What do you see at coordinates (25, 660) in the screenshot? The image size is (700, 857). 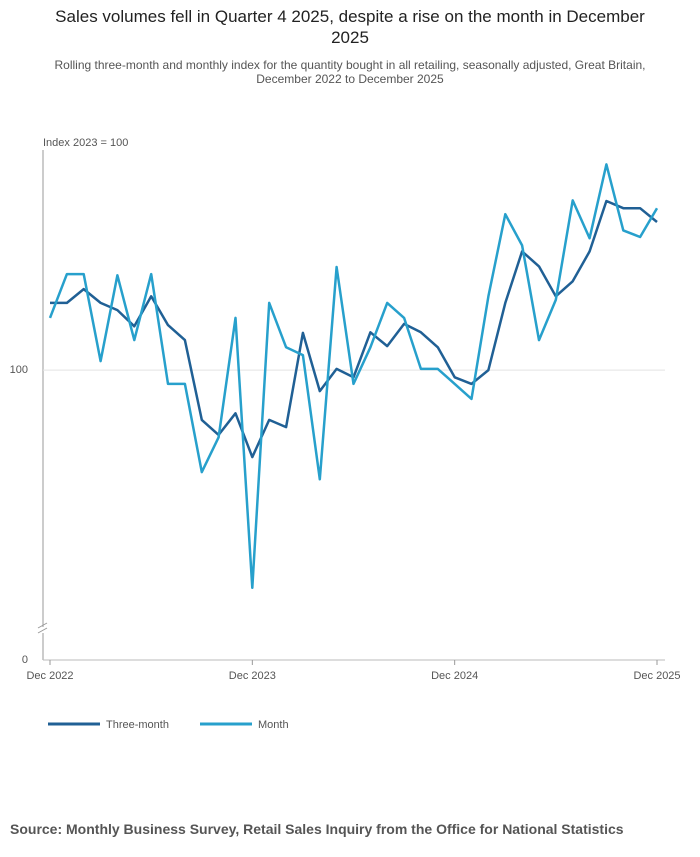 I see `y-tick-label: 0` at bounding box center [25, 660].